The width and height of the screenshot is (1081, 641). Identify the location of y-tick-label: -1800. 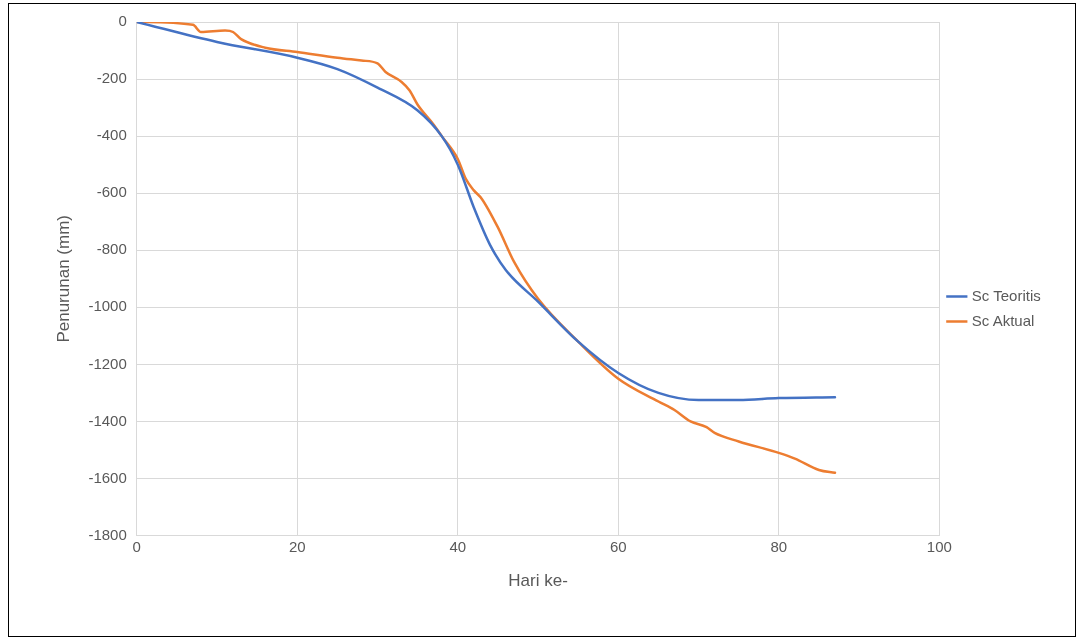
(107, 534).